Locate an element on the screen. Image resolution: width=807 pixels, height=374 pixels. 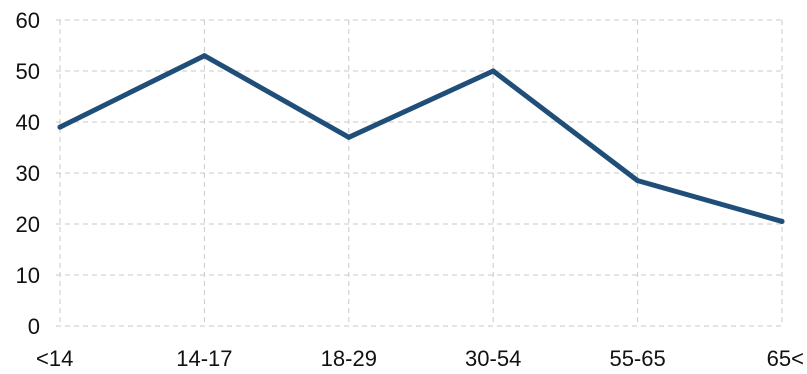
x-tick-label: 18-29 is located at coordinates (349, 358).